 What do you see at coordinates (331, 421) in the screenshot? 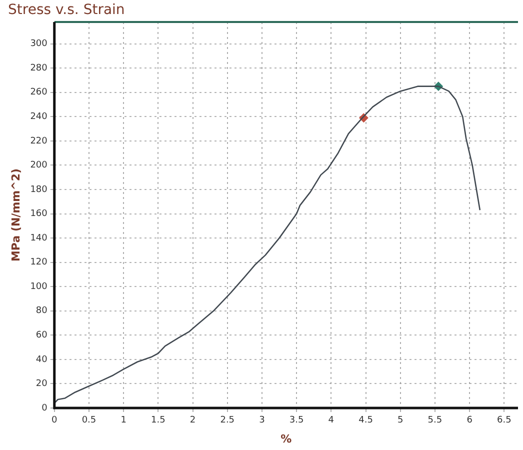
I see `x-tick-label: 4` at bounding box center [331, 421].